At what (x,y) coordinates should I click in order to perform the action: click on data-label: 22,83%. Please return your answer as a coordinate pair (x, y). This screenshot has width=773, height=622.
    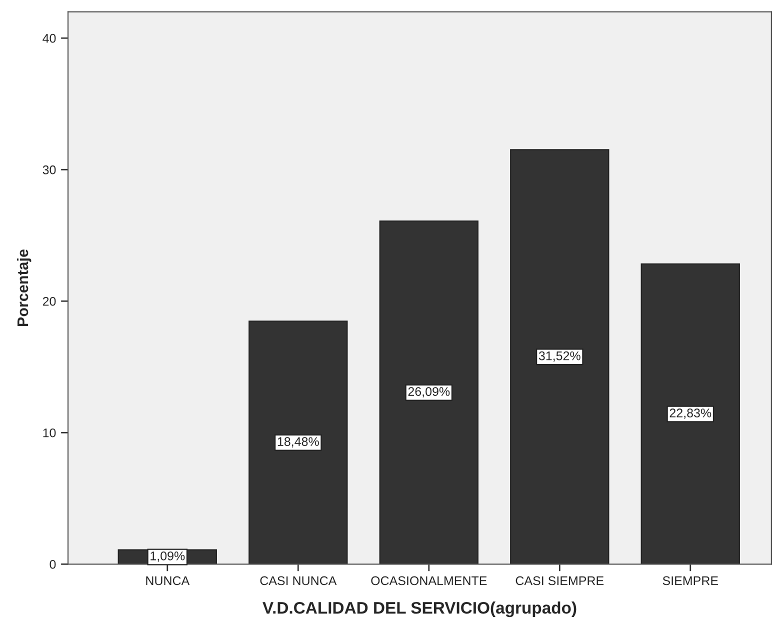
    Looking at the image, I should click on (691, 413).